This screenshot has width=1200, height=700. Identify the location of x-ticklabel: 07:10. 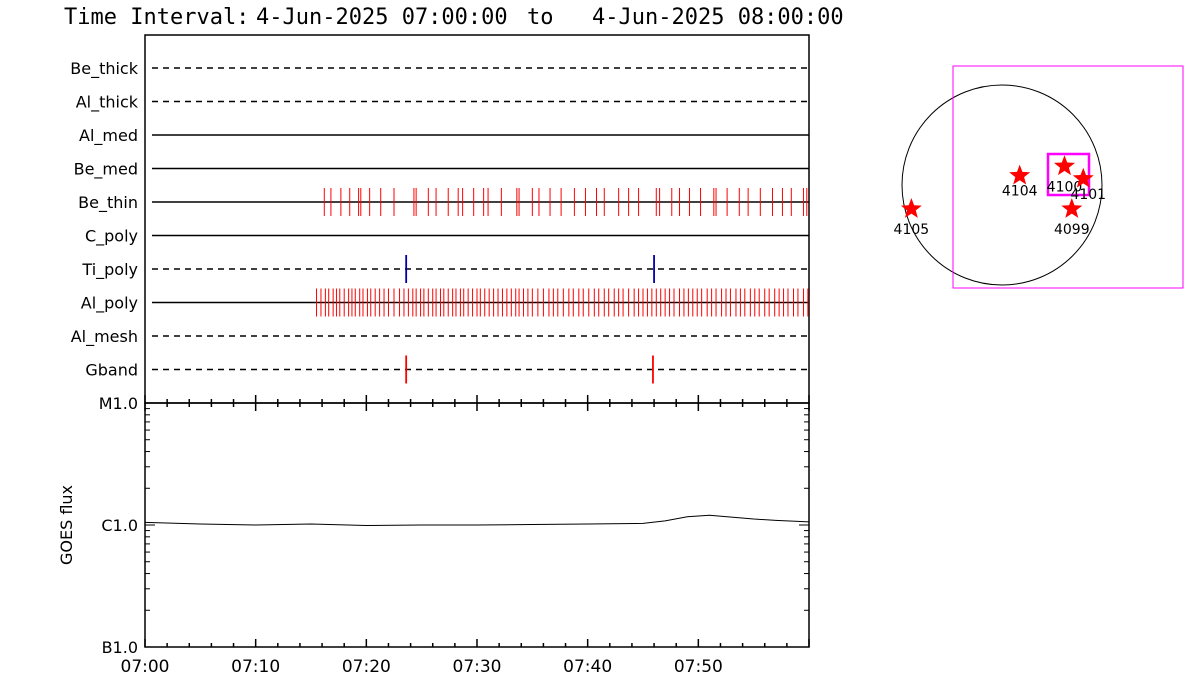
(255, 667).